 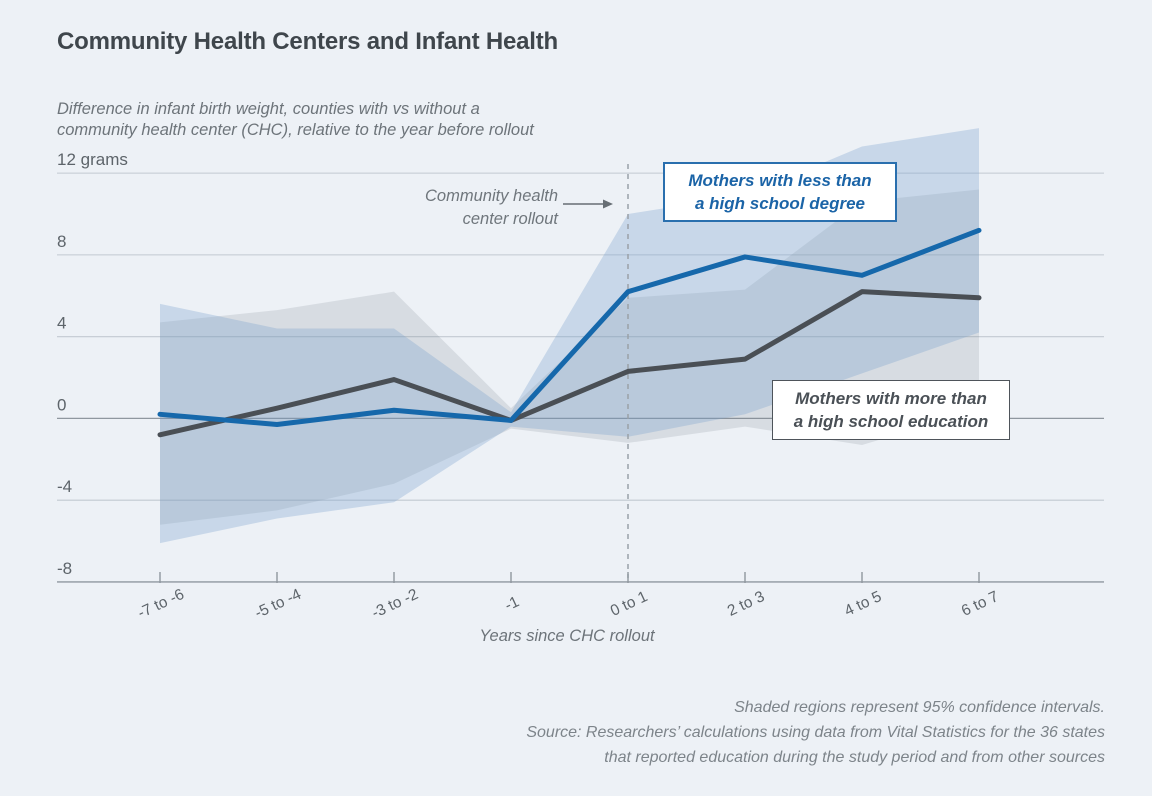 I want to click on series-label-more-than-hs-line-2: a high school education, so click(x=891, y=421).